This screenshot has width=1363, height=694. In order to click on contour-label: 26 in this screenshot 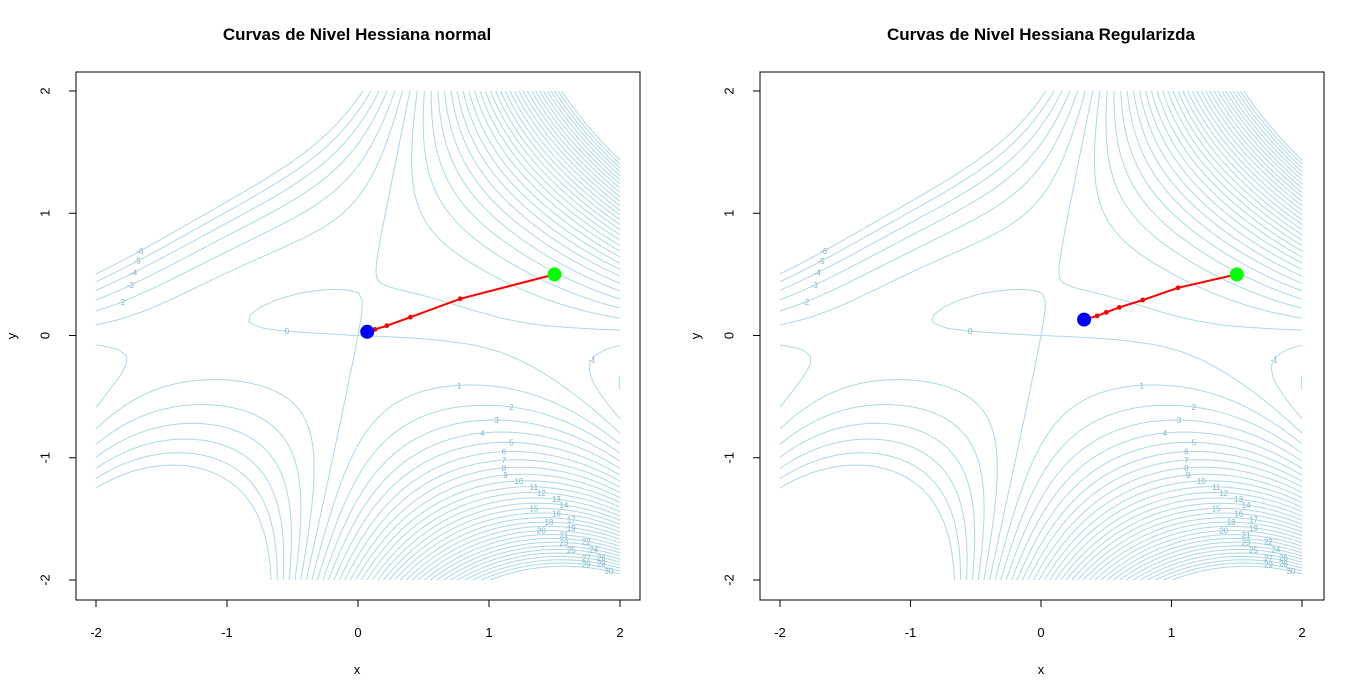, I will do `click(601, 558)`.